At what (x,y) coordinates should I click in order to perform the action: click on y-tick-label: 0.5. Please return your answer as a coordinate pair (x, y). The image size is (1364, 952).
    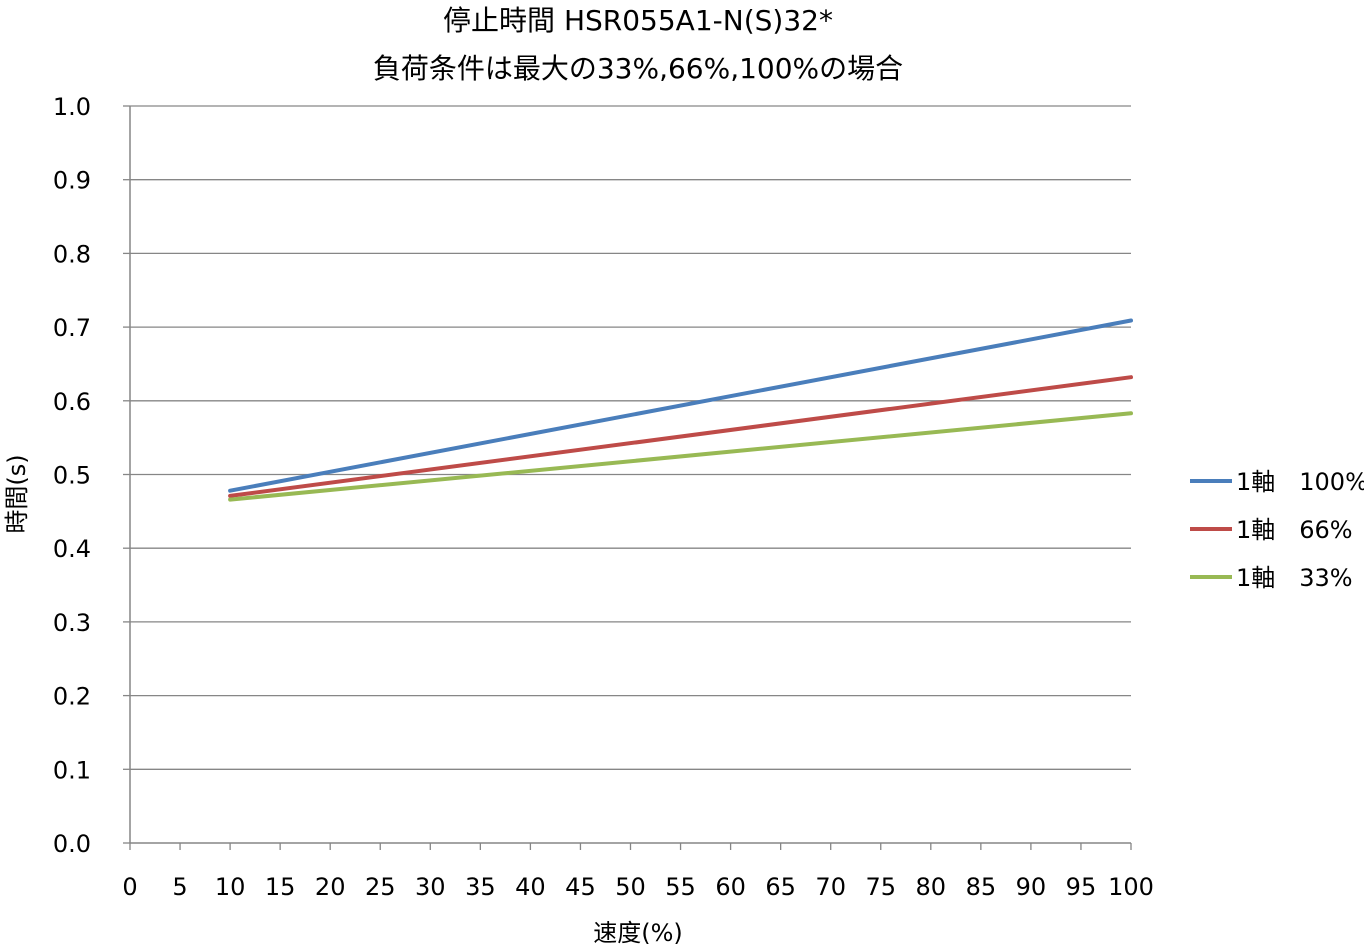
    Looking at the image, I should click on (72, 476).